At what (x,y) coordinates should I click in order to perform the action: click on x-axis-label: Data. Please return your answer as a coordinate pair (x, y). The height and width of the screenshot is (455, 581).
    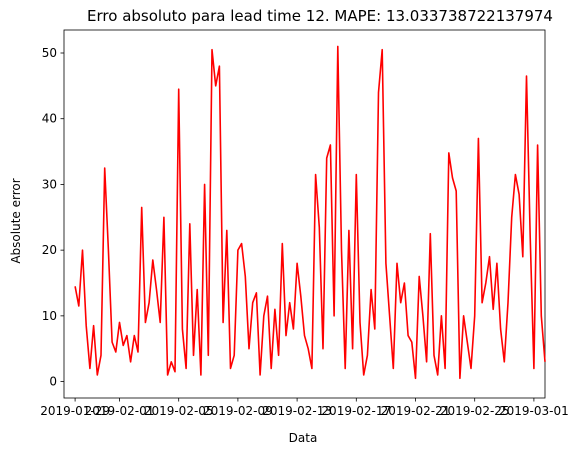
    Looking at the image, I should click on (303, 438).